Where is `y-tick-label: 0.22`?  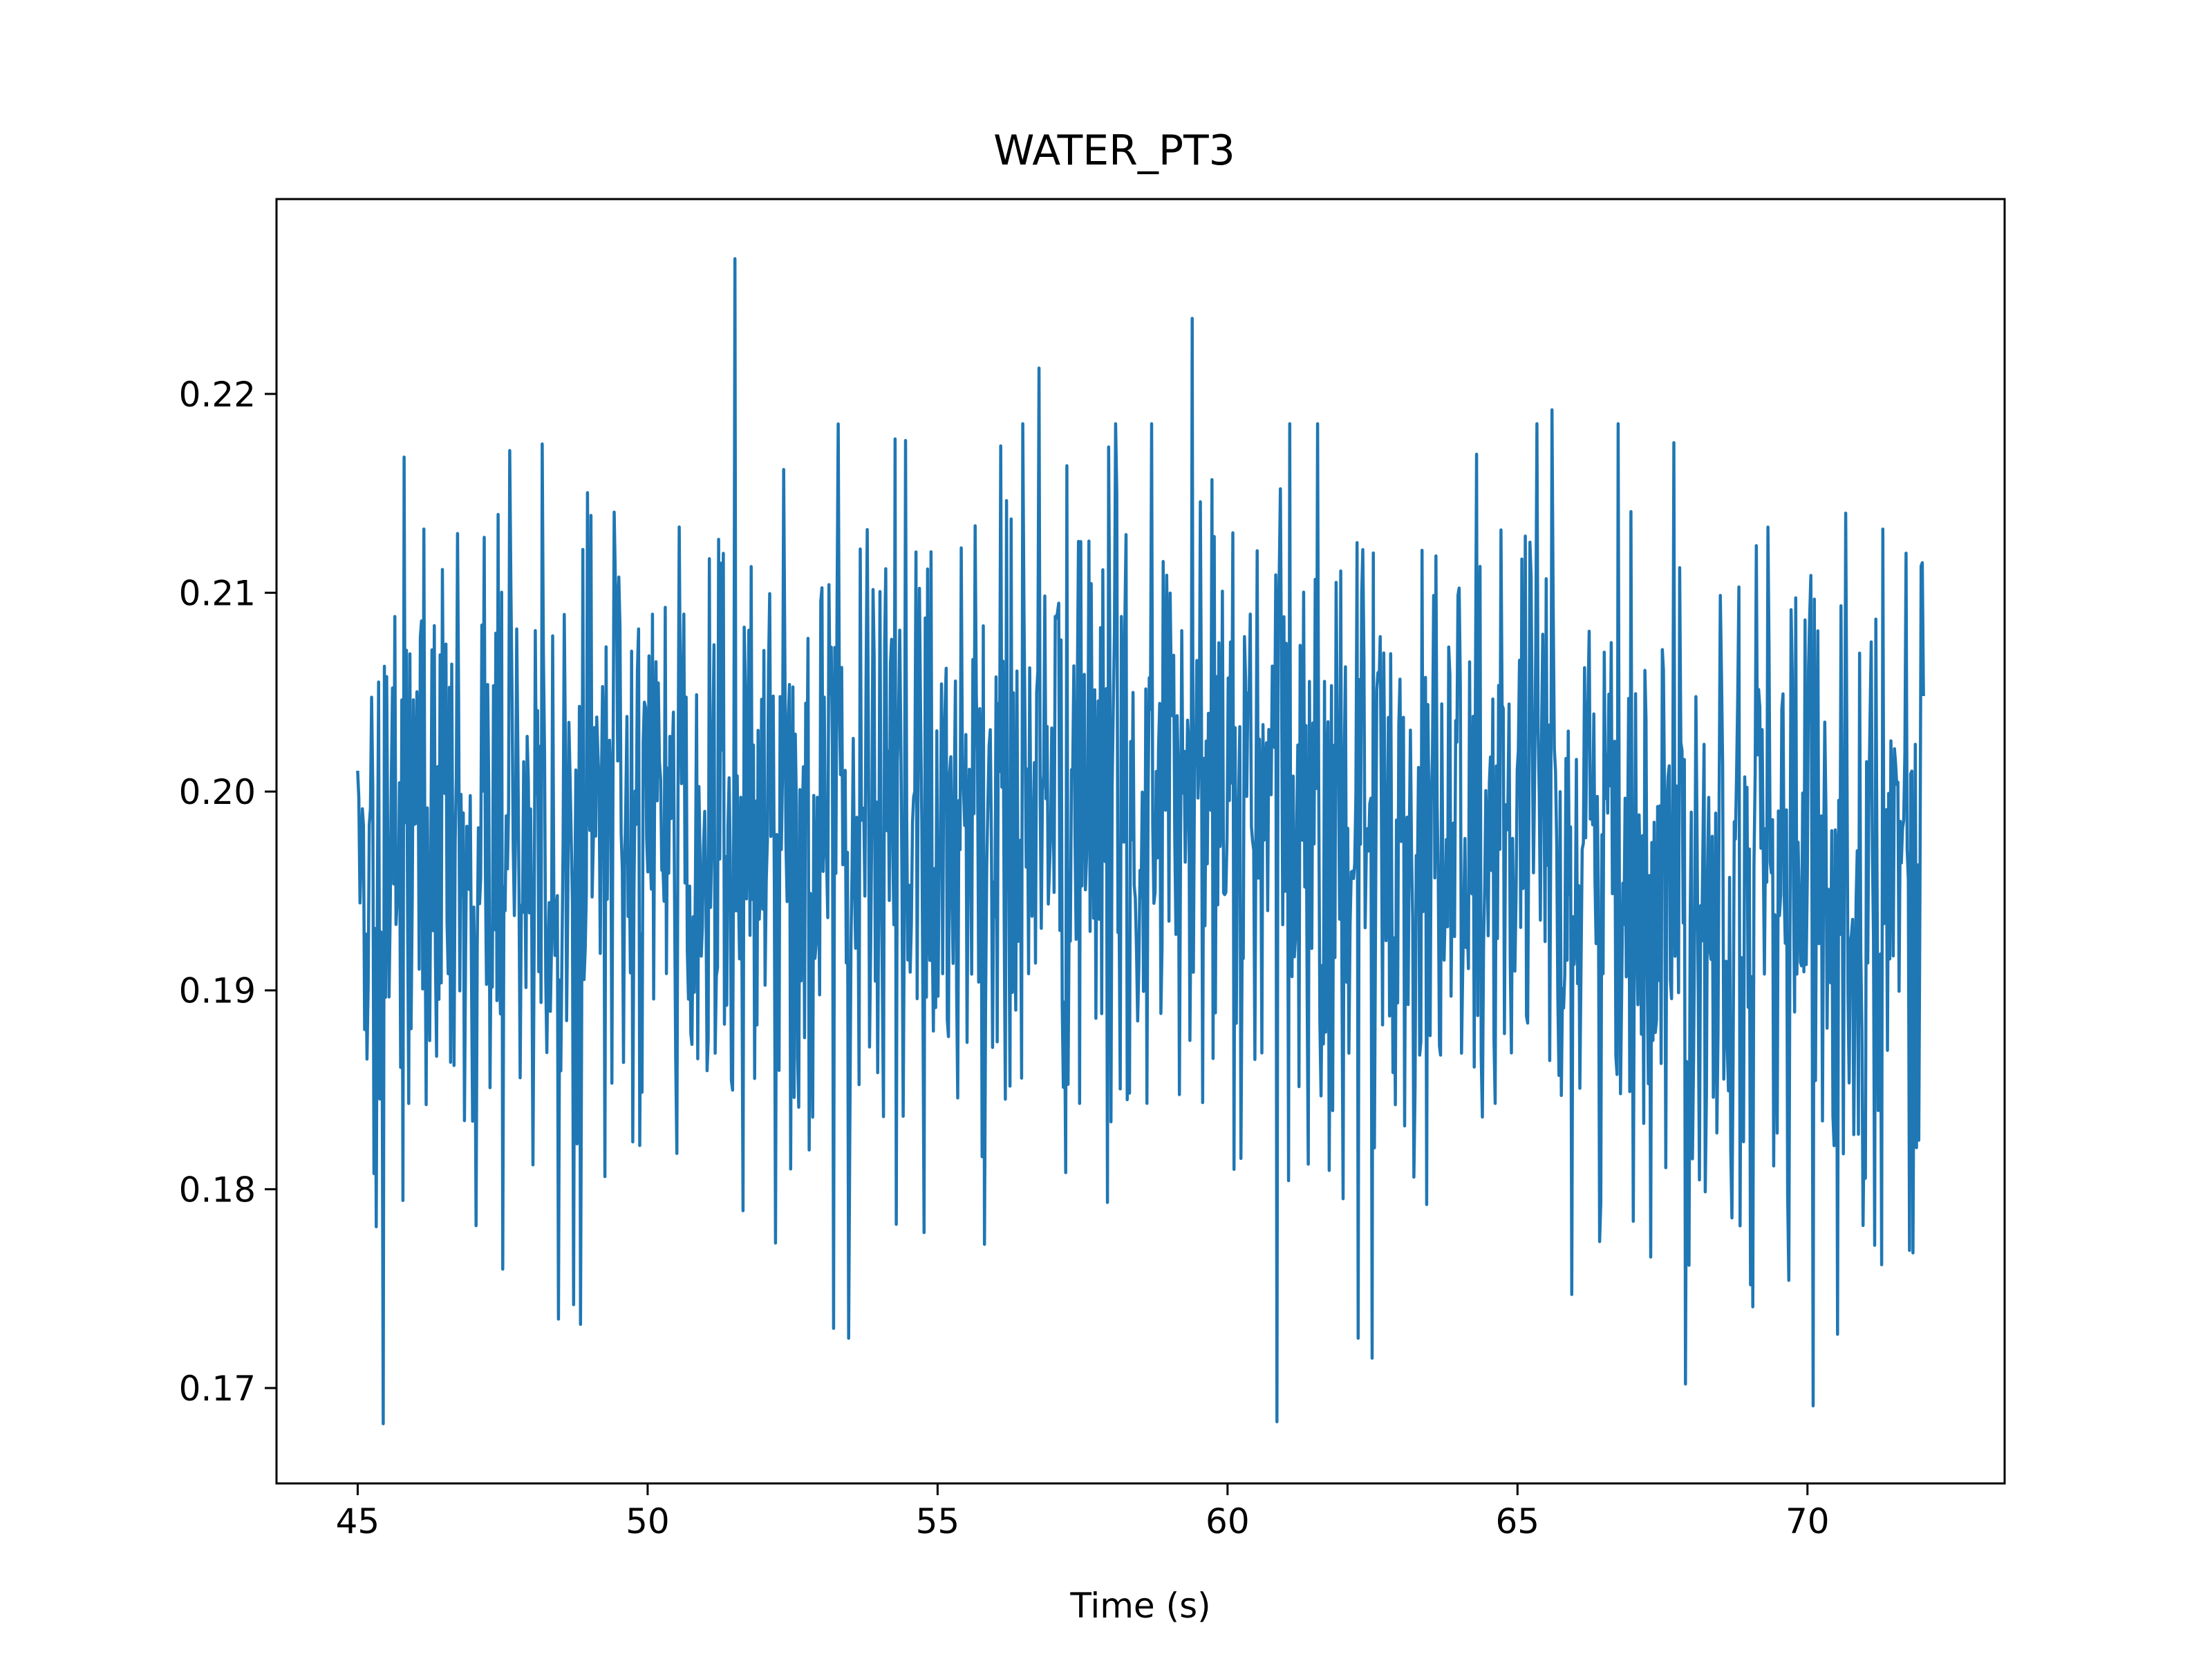
y-tick-label: 0.22 is located at coordinates (218, 395).